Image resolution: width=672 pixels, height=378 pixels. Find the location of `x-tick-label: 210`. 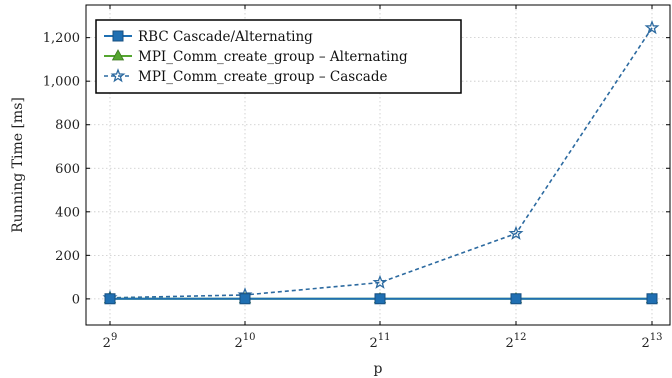

x-tick-label: 210 is located at coordinates (244, 341).